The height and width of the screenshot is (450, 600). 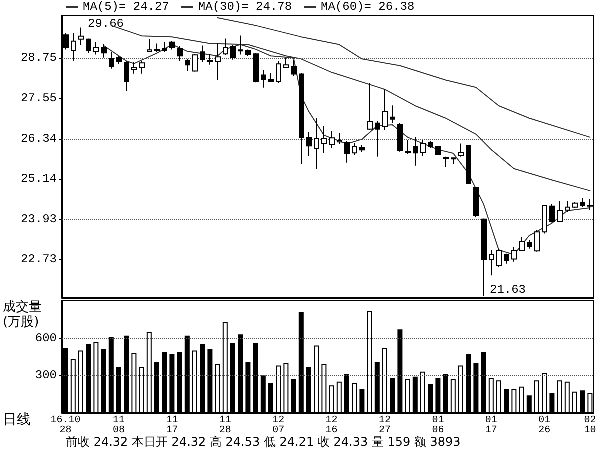 What do you see at coordinates (544, 426) in the screenshot?
I see `x-tick-label: 01 26` at bounding box center [544, 426].